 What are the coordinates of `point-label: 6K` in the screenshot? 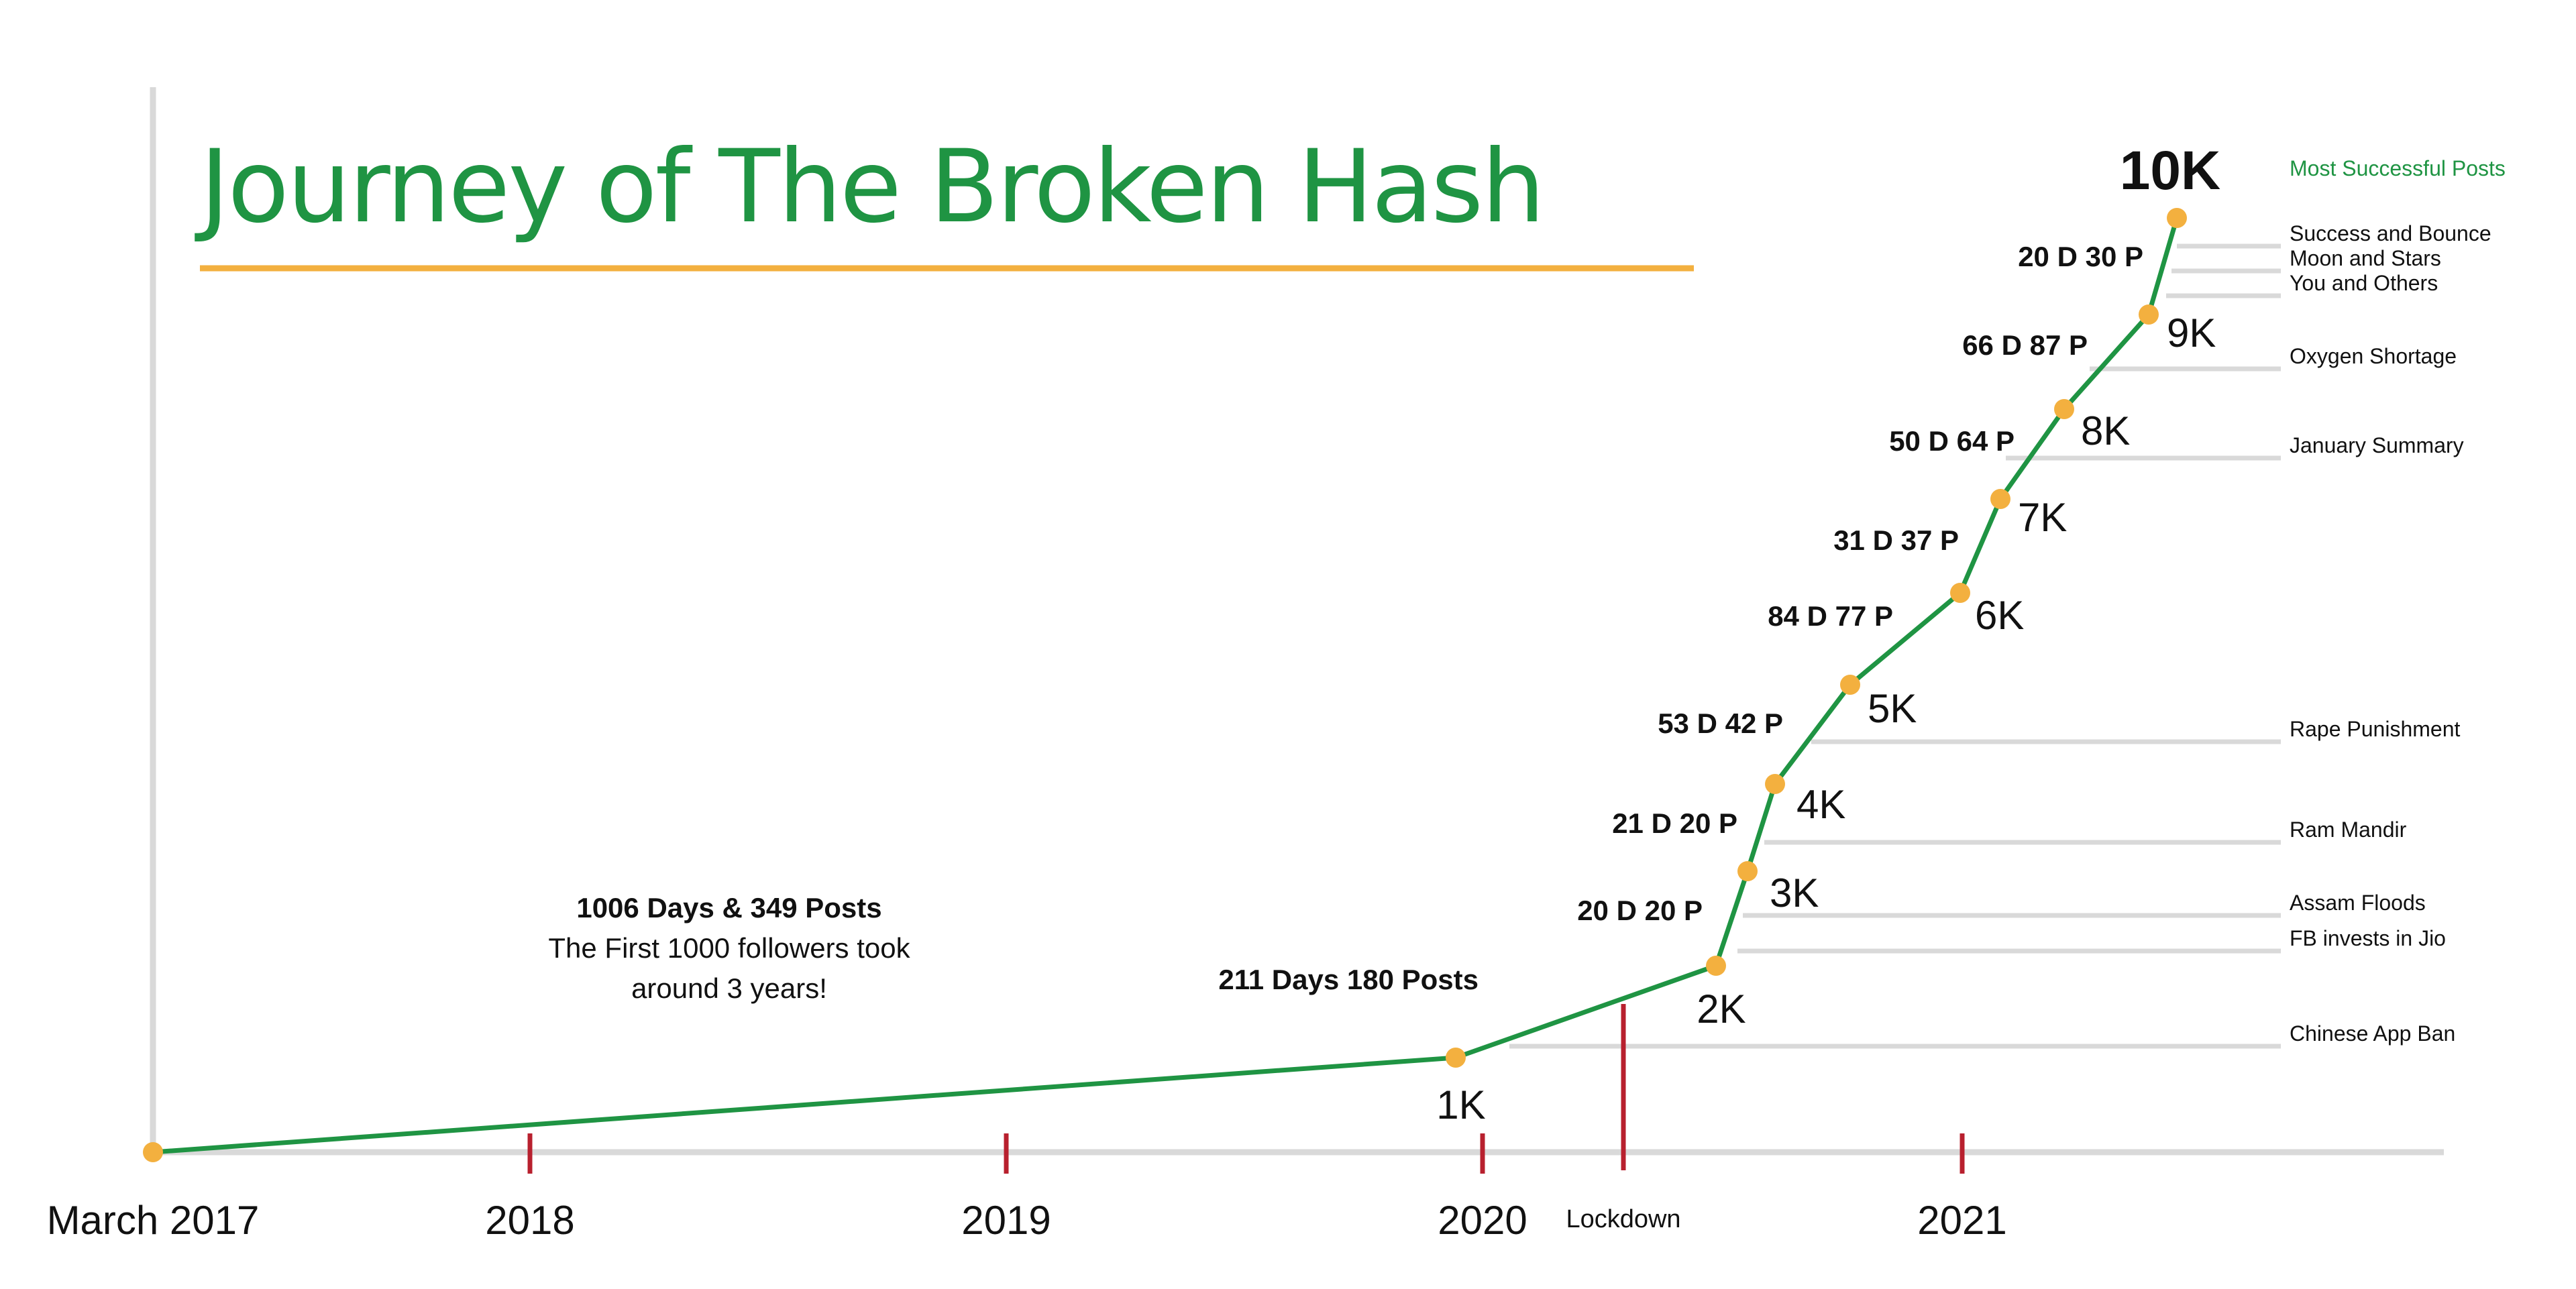 It's located at (1999, 615).